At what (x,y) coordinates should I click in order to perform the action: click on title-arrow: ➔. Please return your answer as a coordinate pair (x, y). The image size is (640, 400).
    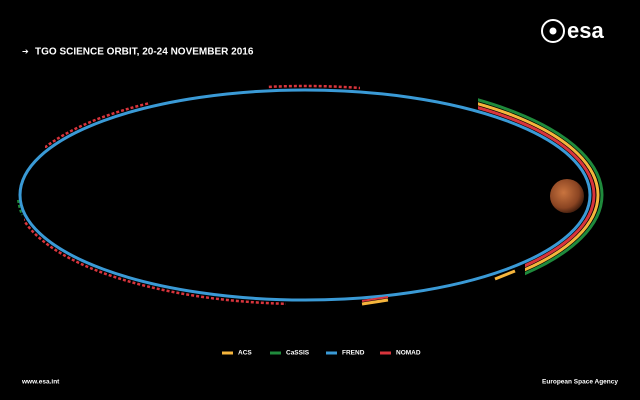
    Looking at the image, I should click on (25, 51).